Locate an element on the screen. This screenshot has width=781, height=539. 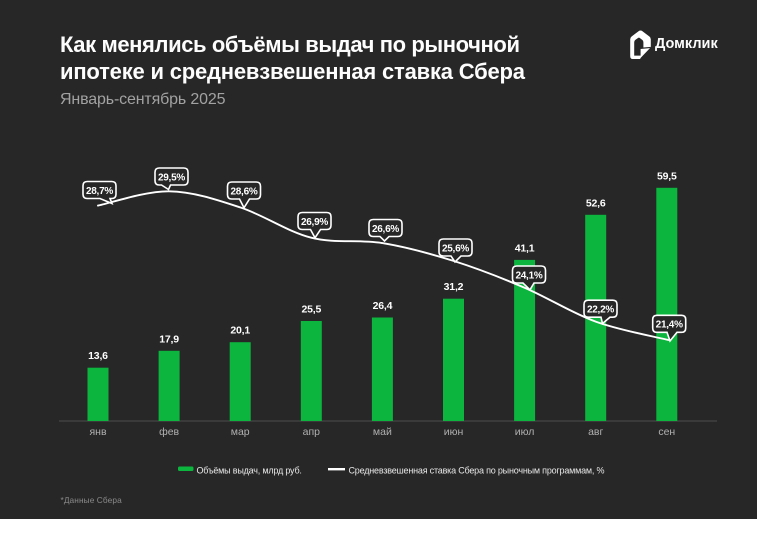
svg-text: 29,5% is located at coordinates (171, 177).